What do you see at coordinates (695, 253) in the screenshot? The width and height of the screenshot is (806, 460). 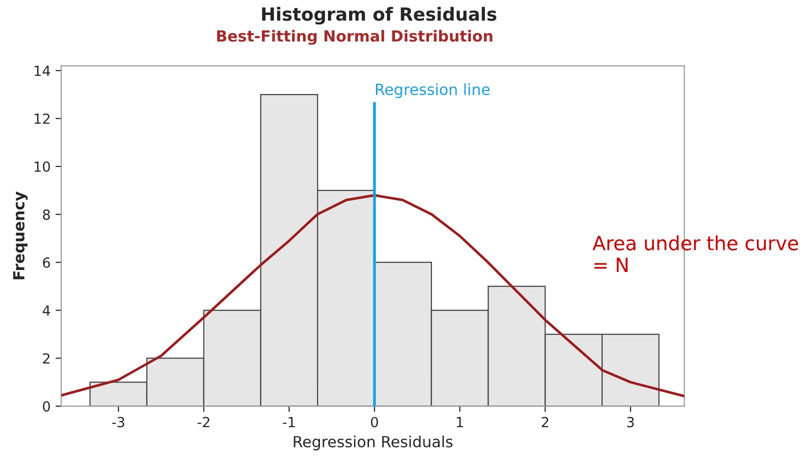 I see `annotation: Area under the curve = N` at bounding box center [695, 253].